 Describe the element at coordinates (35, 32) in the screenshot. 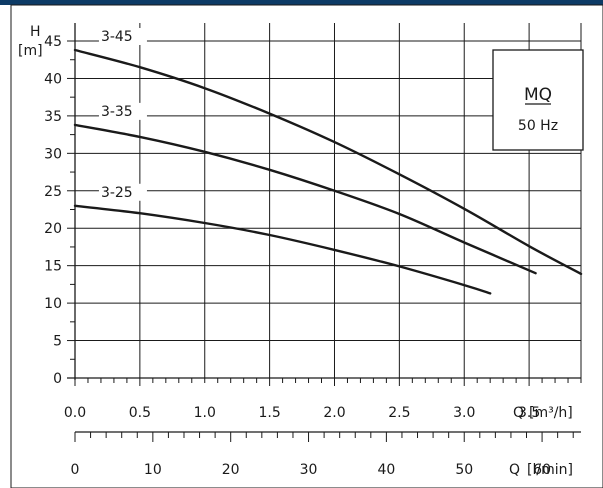

I see `y-axis-title: H` at that location.